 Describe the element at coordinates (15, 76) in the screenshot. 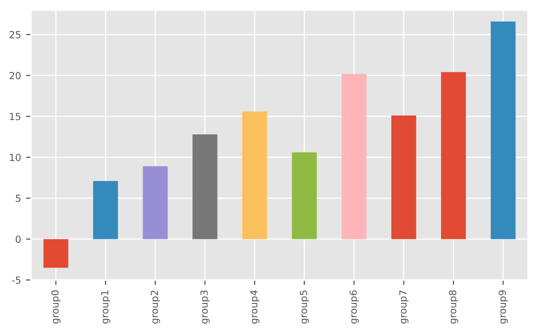

I see `y-tick-label: 20` at that location.